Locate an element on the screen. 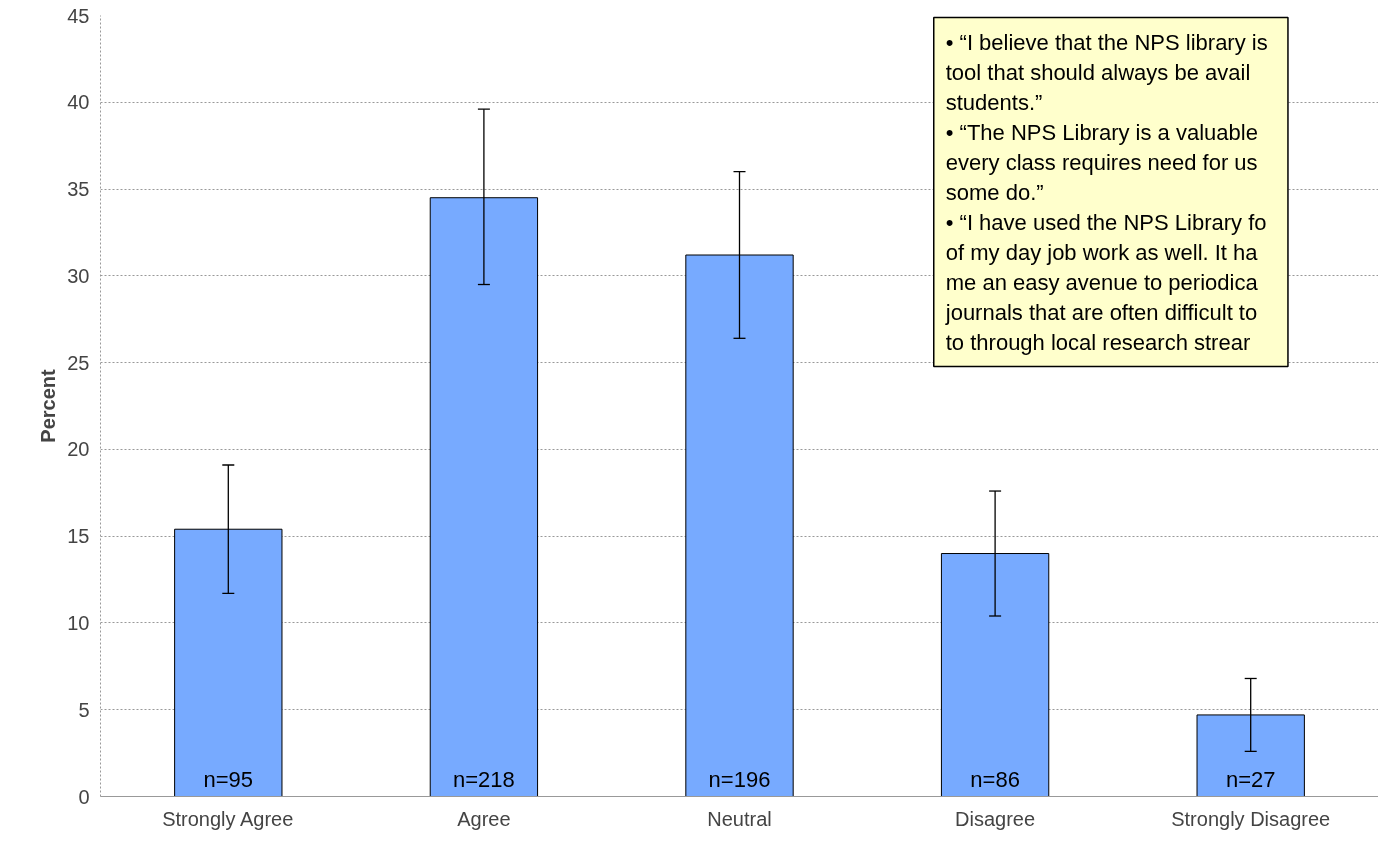  annotation: n=196 is located at coordinates (739, 779).